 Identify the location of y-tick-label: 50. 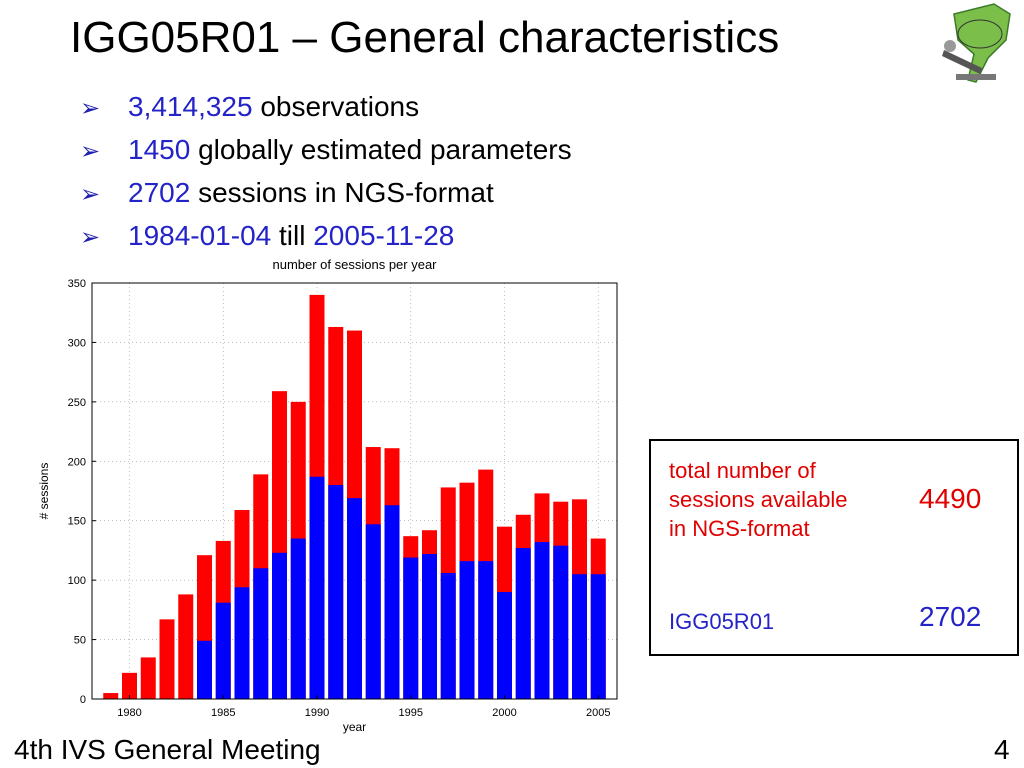
(80, 641).